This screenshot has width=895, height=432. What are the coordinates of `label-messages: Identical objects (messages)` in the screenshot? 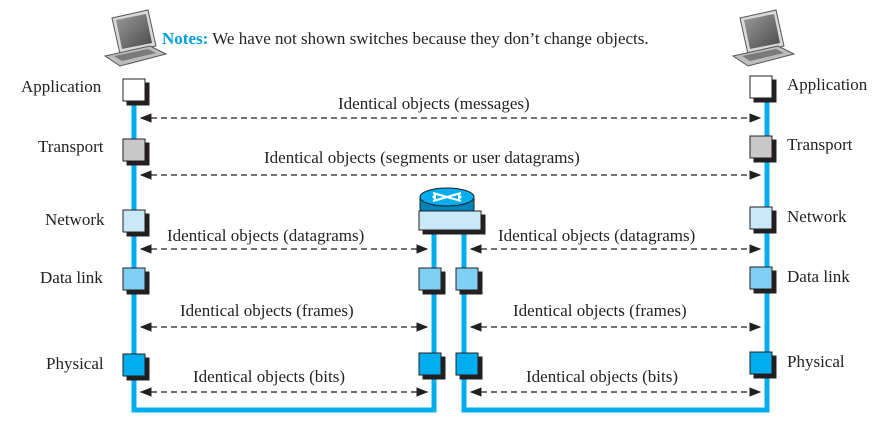 It's located at (434, 104).